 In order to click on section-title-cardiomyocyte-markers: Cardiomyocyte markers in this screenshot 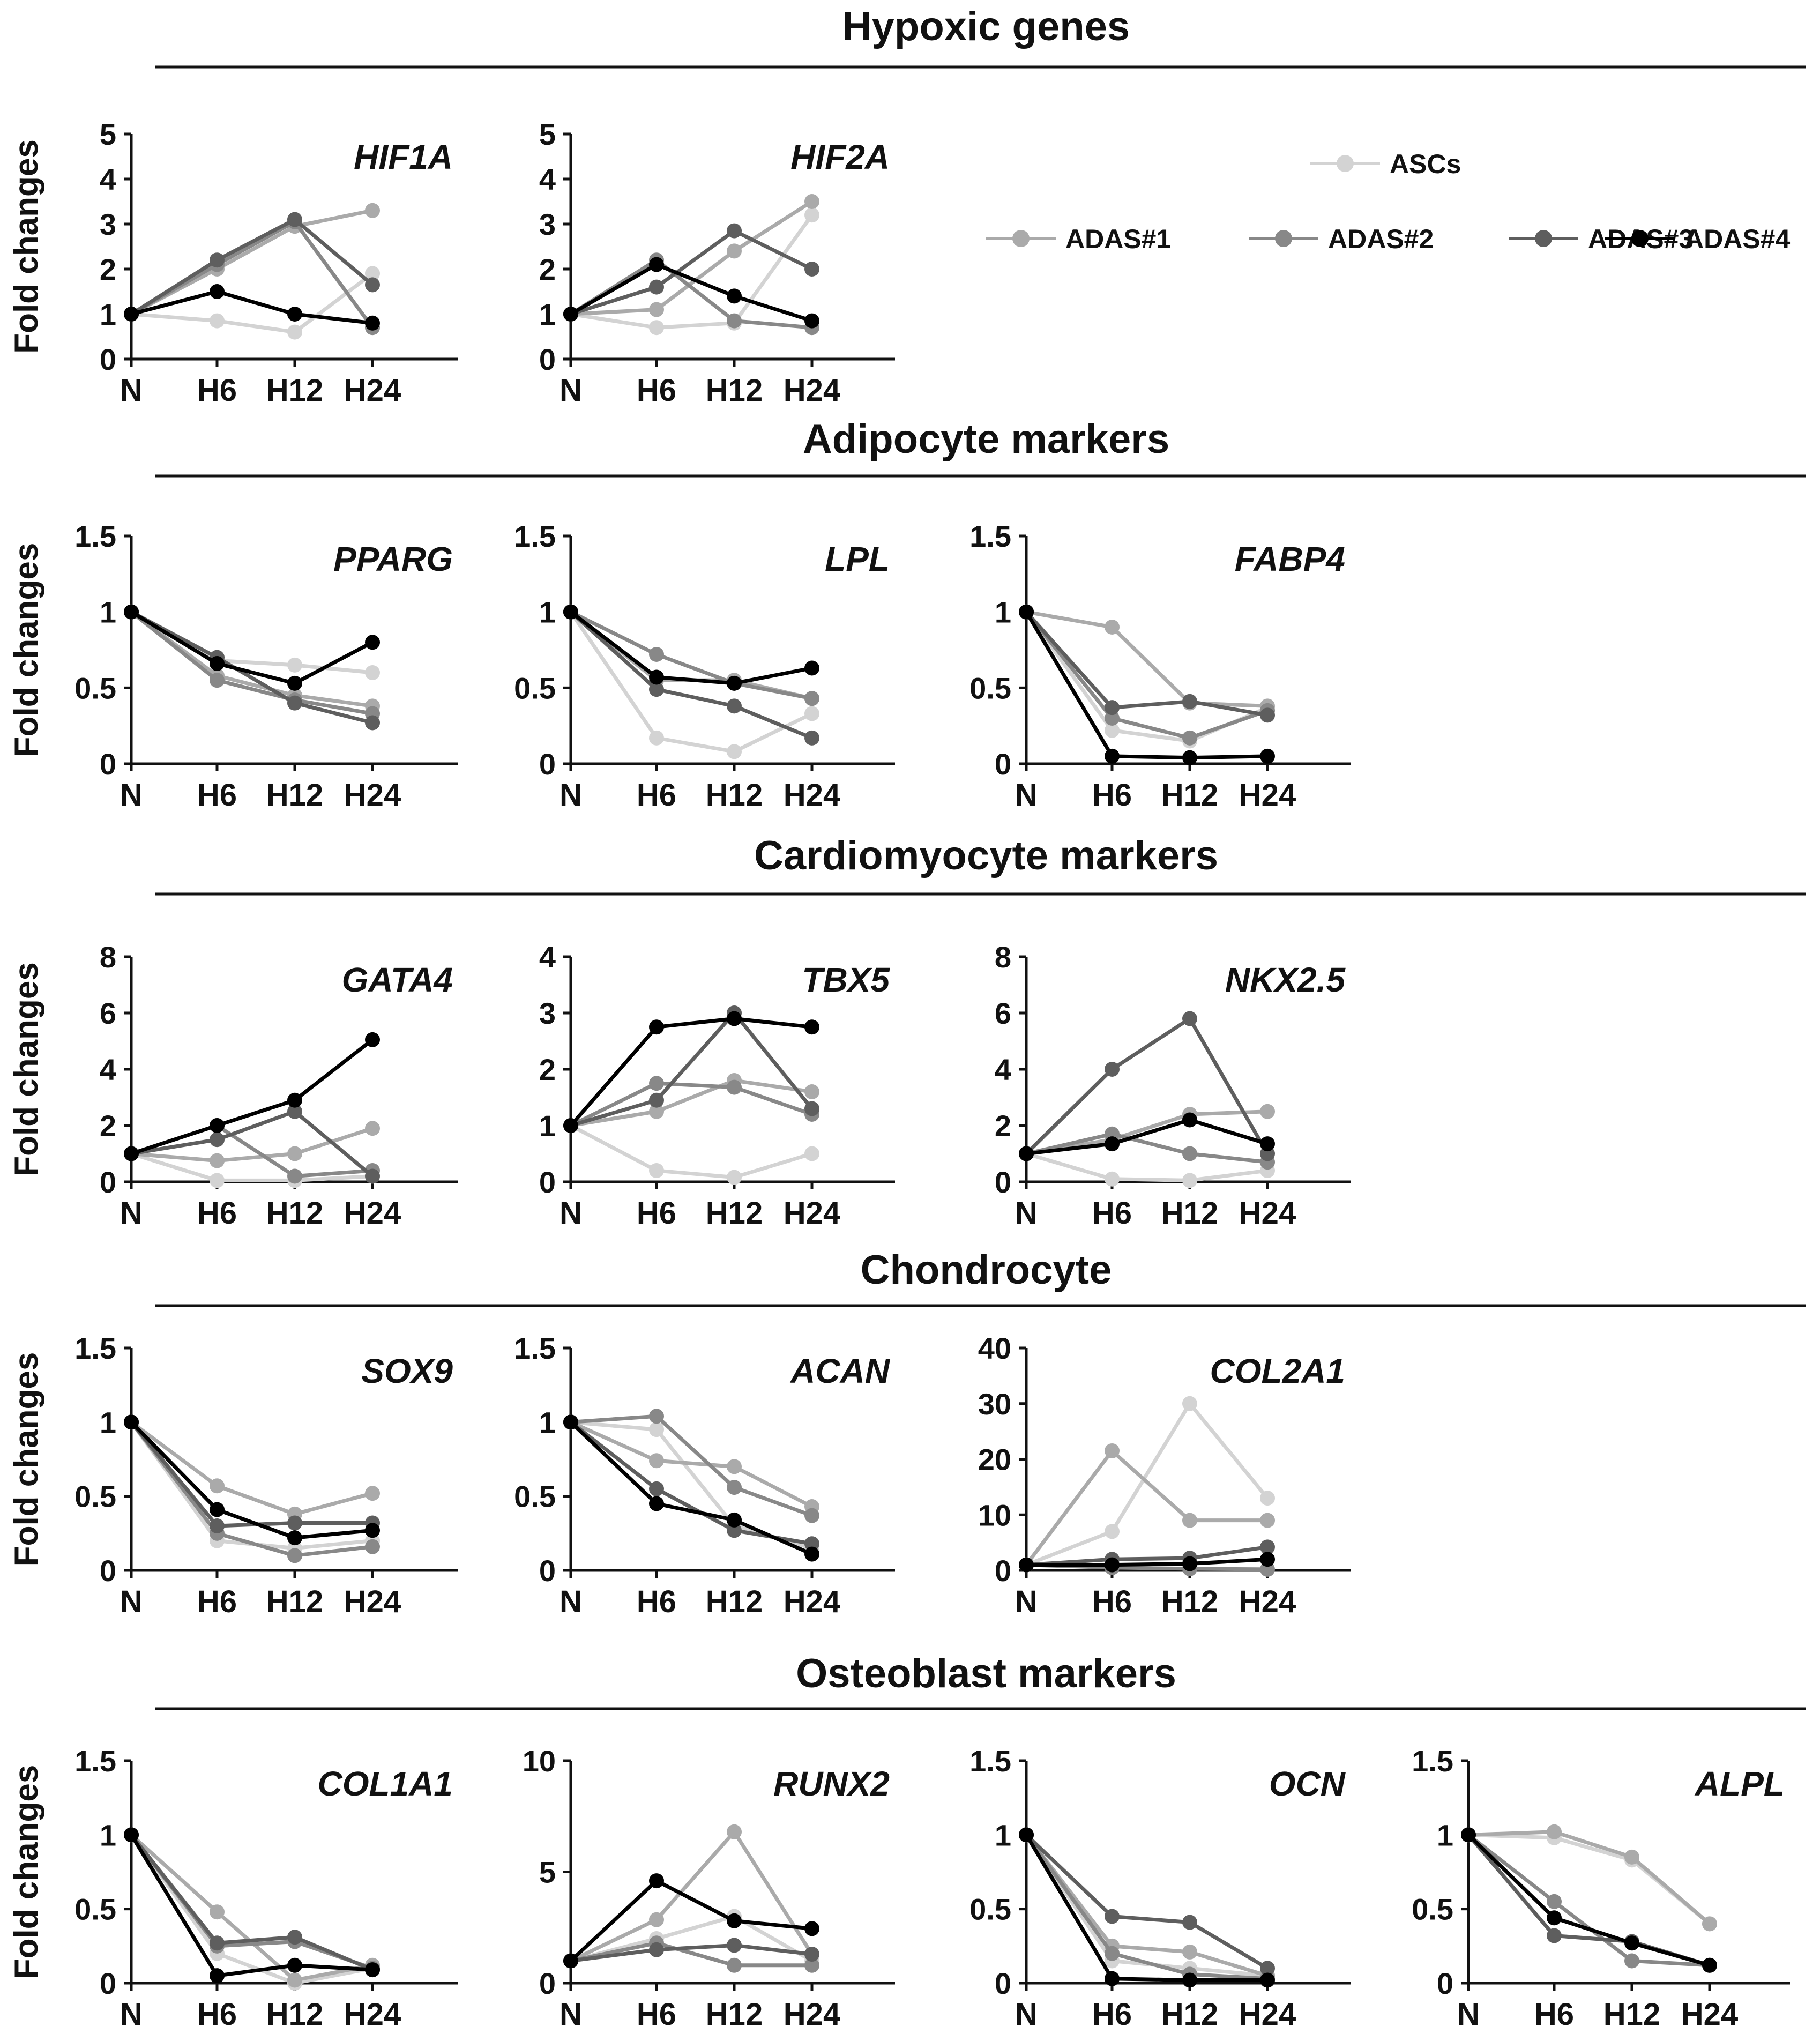, I will do `click(986, 855)`.